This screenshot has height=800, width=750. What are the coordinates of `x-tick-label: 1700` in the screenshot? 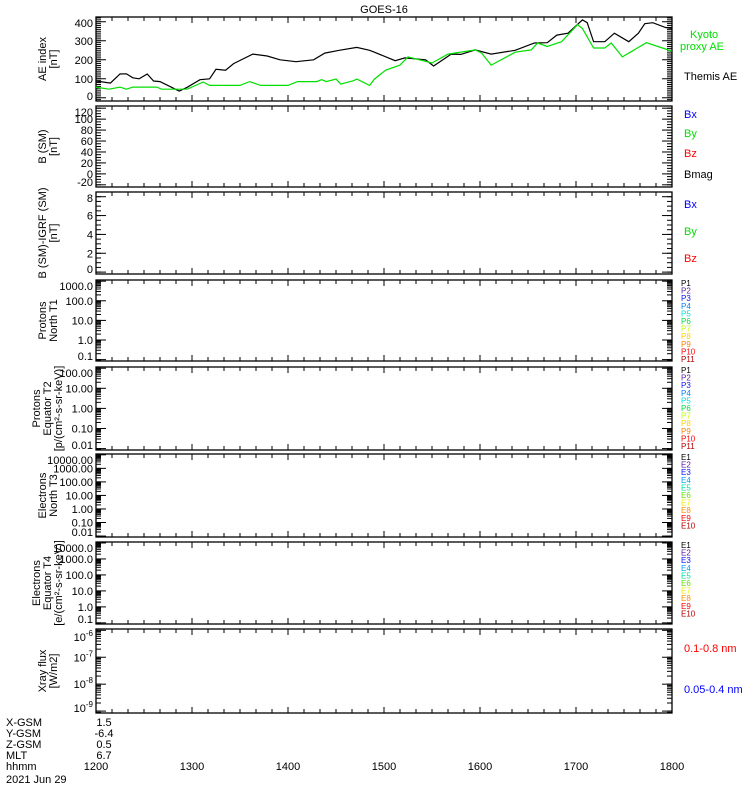 It's located at (576, 767).